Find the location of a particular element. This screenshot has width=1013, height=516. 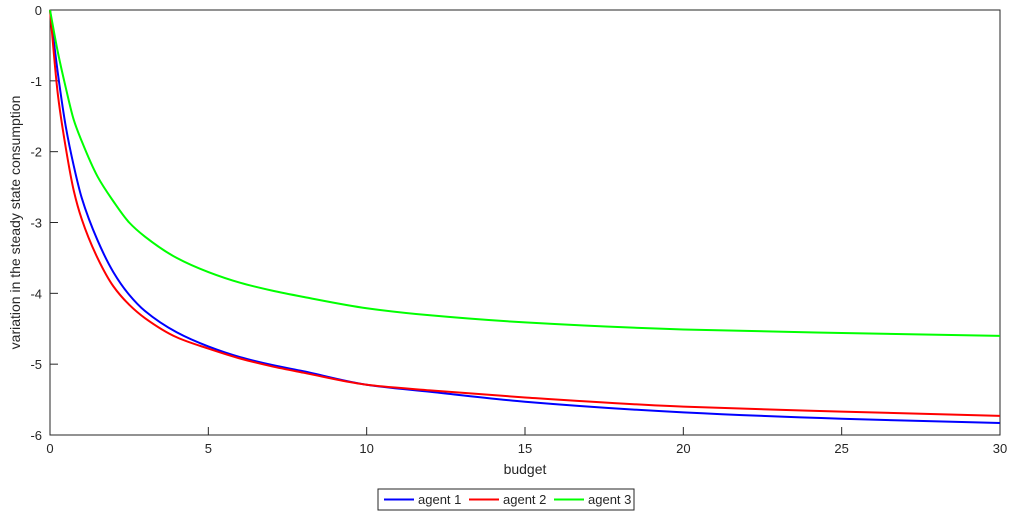

x-tick-label: 15 is located at coordinates (525, 448).